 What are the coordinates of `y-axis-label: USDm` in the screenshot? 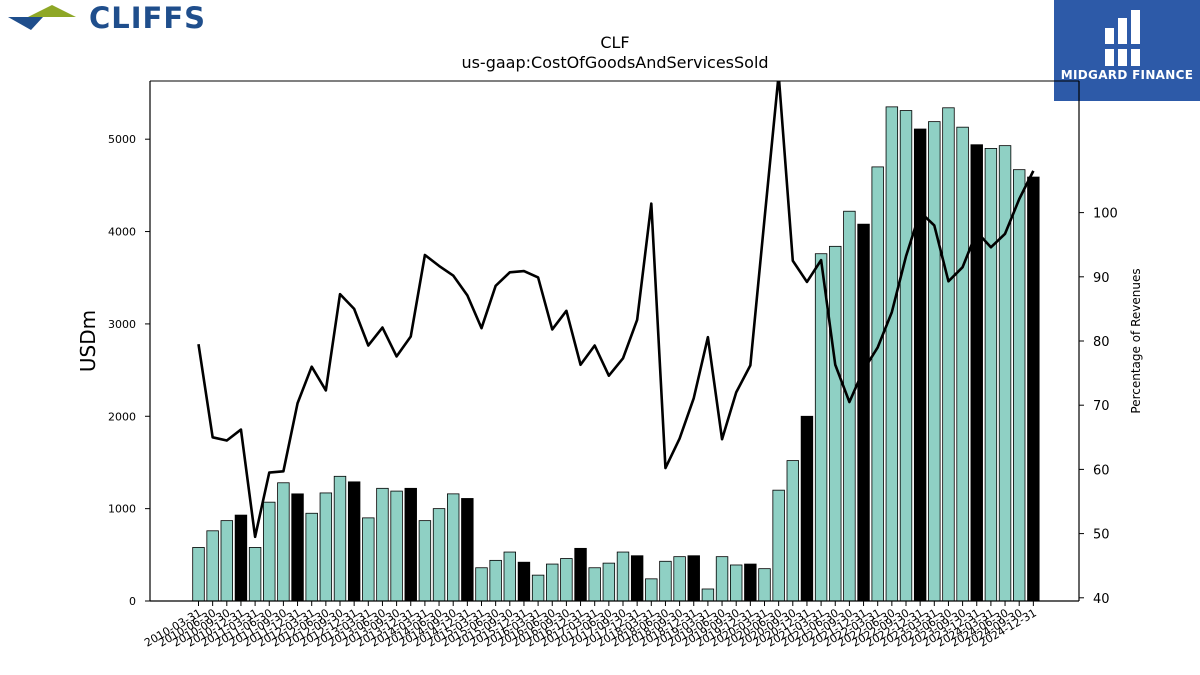 It's located at (88, 341).